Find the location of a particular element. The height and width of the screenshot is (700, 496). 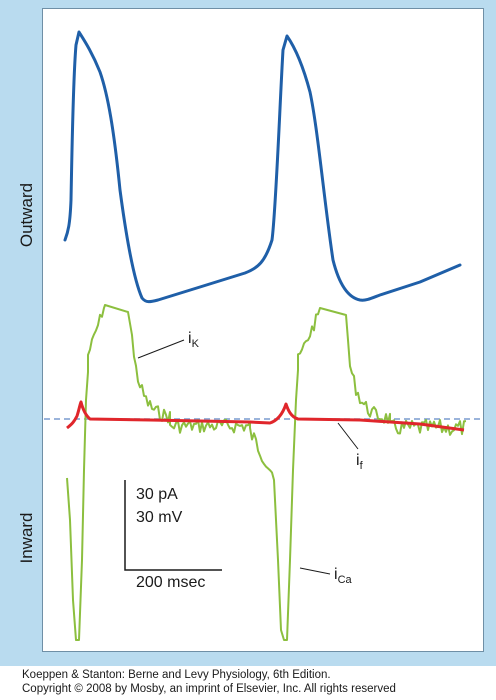

if-label: if is located at coordinates (359, 462).